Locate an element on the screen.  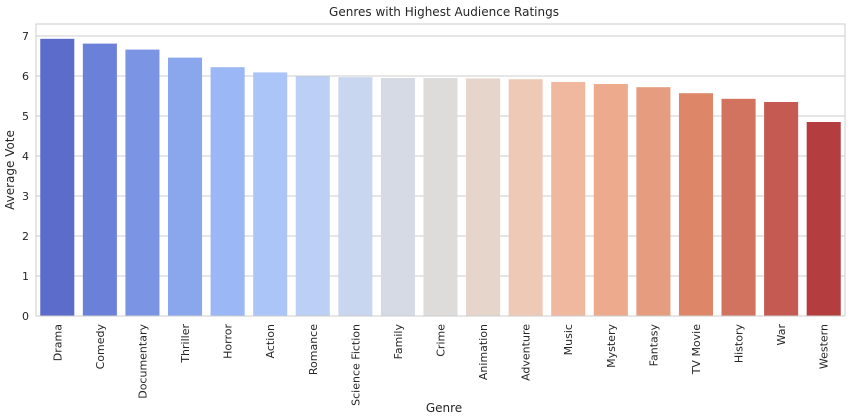
bar-horror is located at coordinates (227, 191).